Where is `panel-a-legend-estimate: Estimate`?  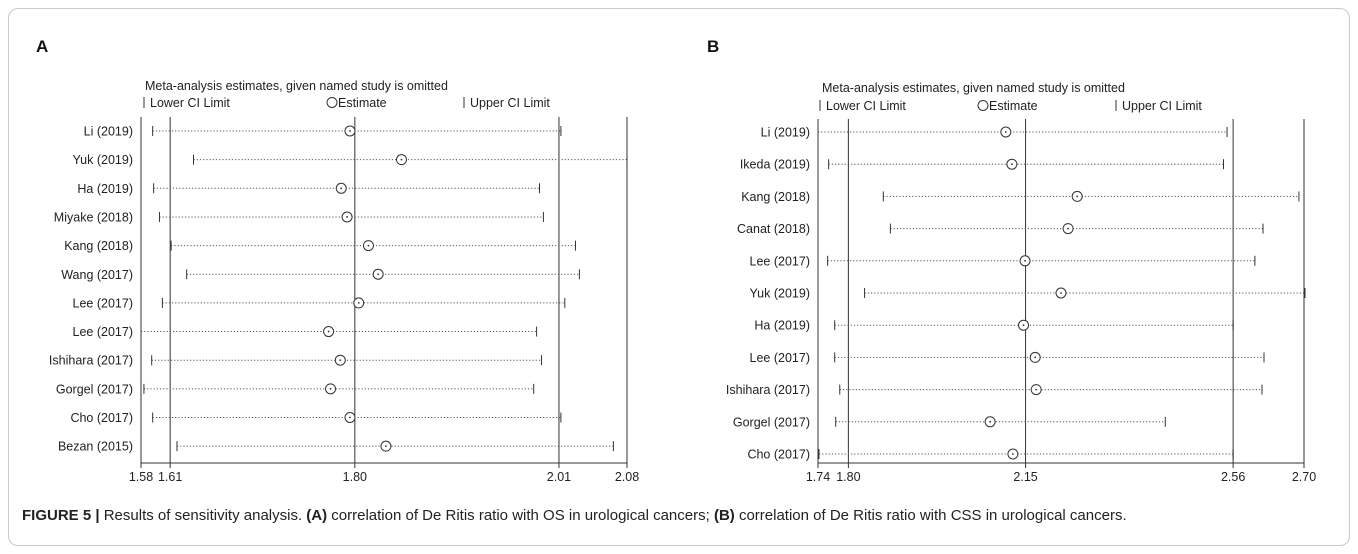
panel-a-legend-estimate: Estimate is located at coordinates (362, 103).